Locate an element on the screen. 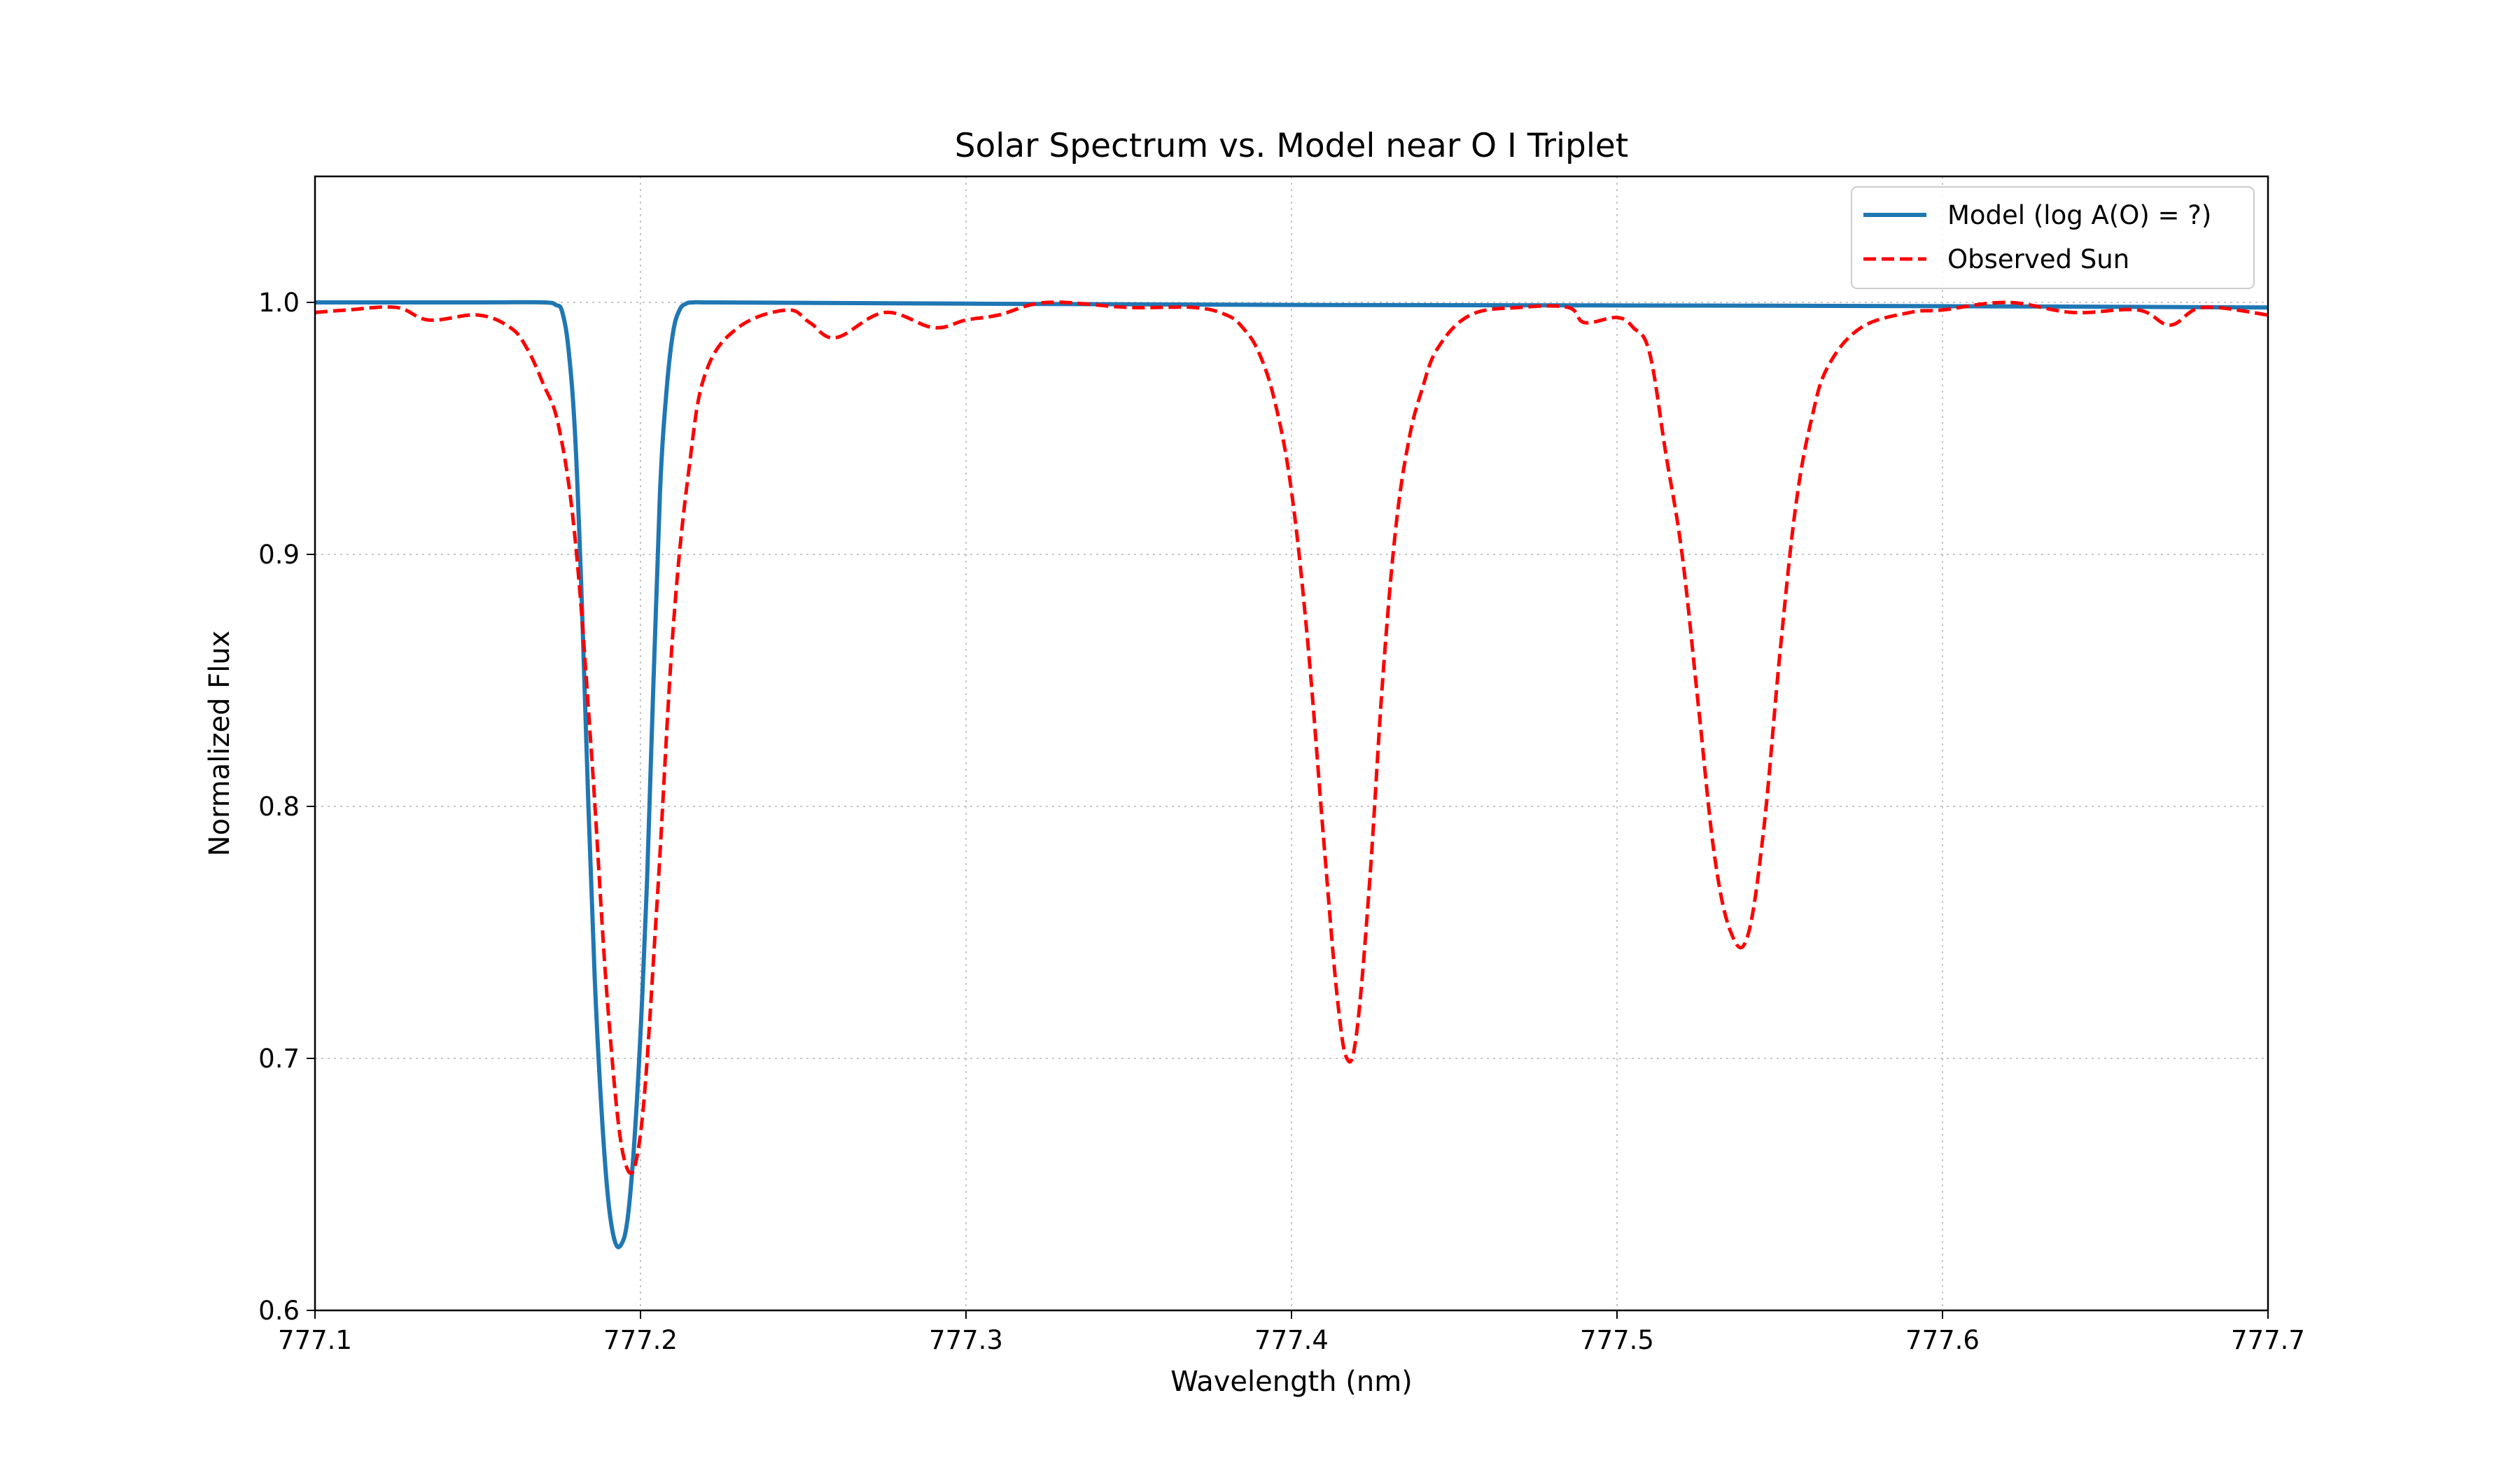 This screenshot has width=2520, height=1470. x-tick-label: 777.7 is located at coordinates (2268, 1340).